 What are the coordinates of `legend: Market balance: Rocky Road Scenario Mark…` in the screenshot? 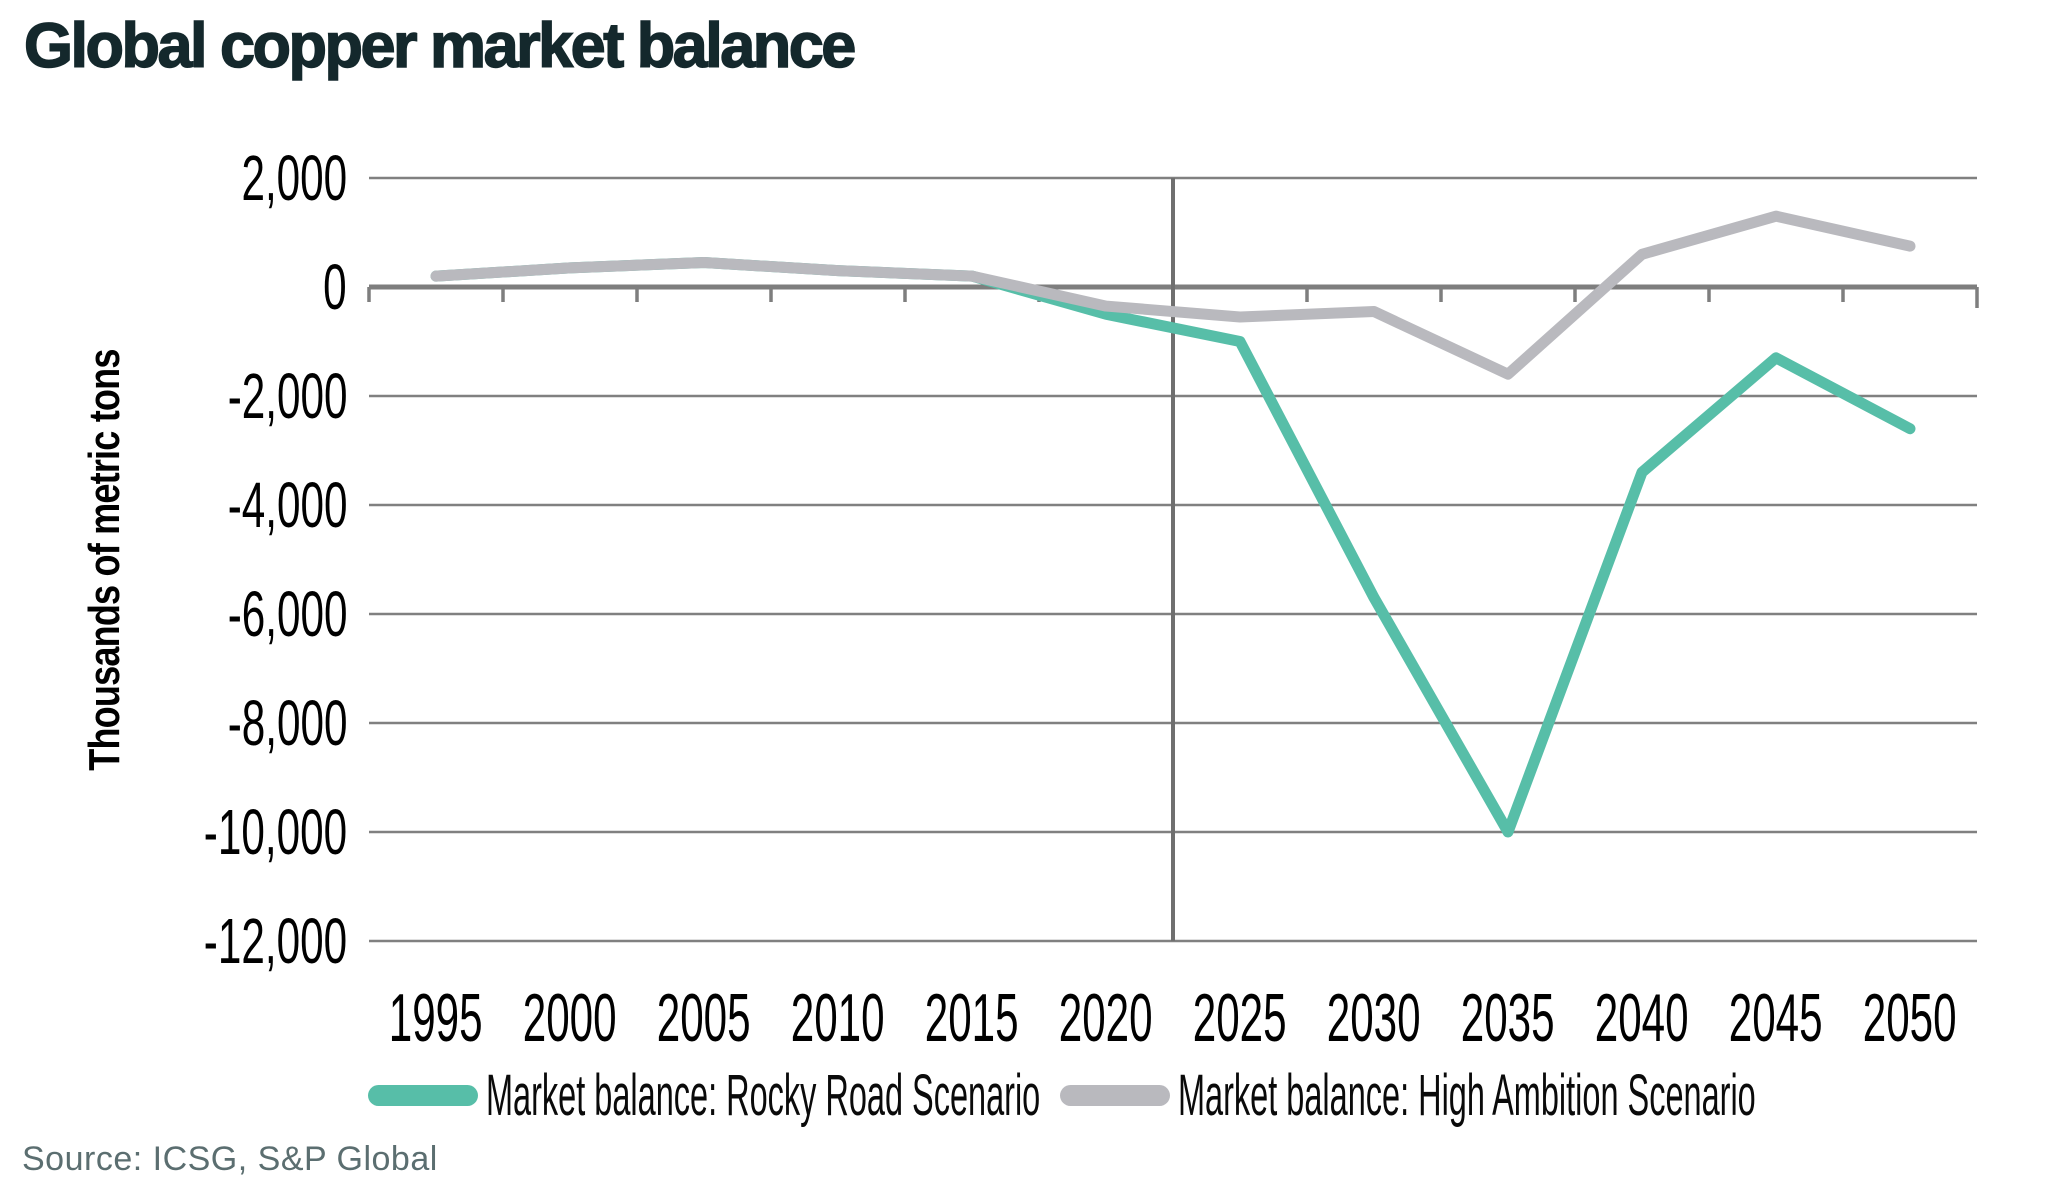 It's located at (1024, 1095).